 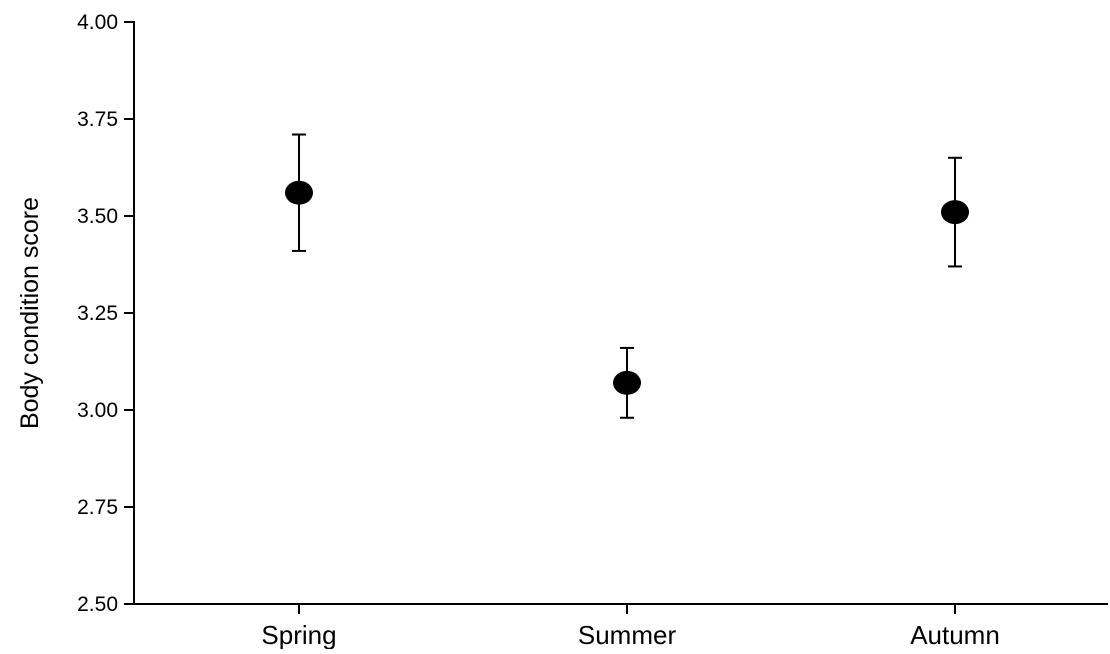 I want to click on y-tick-label: 3.75, so click(x=97, y=119).